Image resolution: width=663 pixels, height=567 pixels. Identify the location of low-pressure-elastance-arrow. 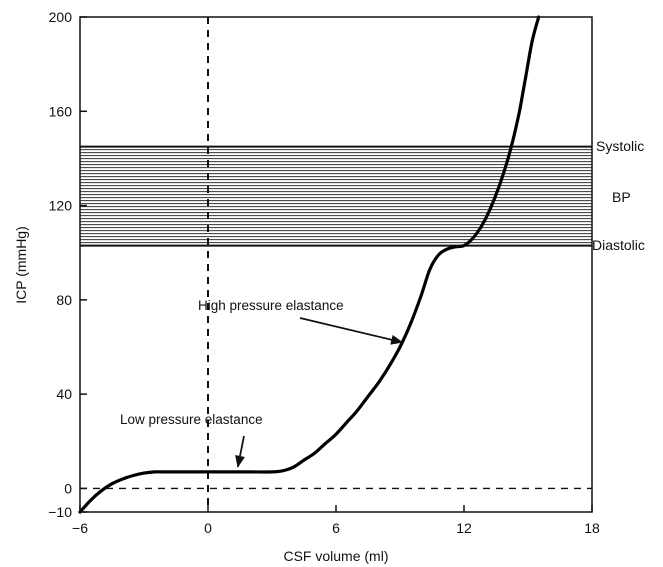
(240, 451).